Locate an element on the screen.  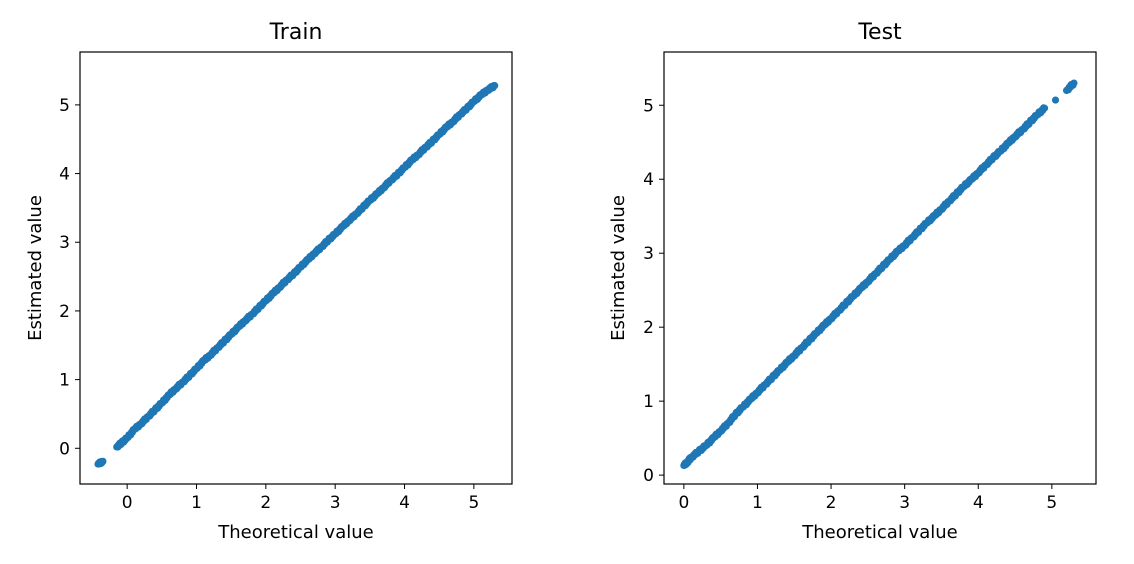
train-x-tick-label: 5 is located at coordinates (473, 503).